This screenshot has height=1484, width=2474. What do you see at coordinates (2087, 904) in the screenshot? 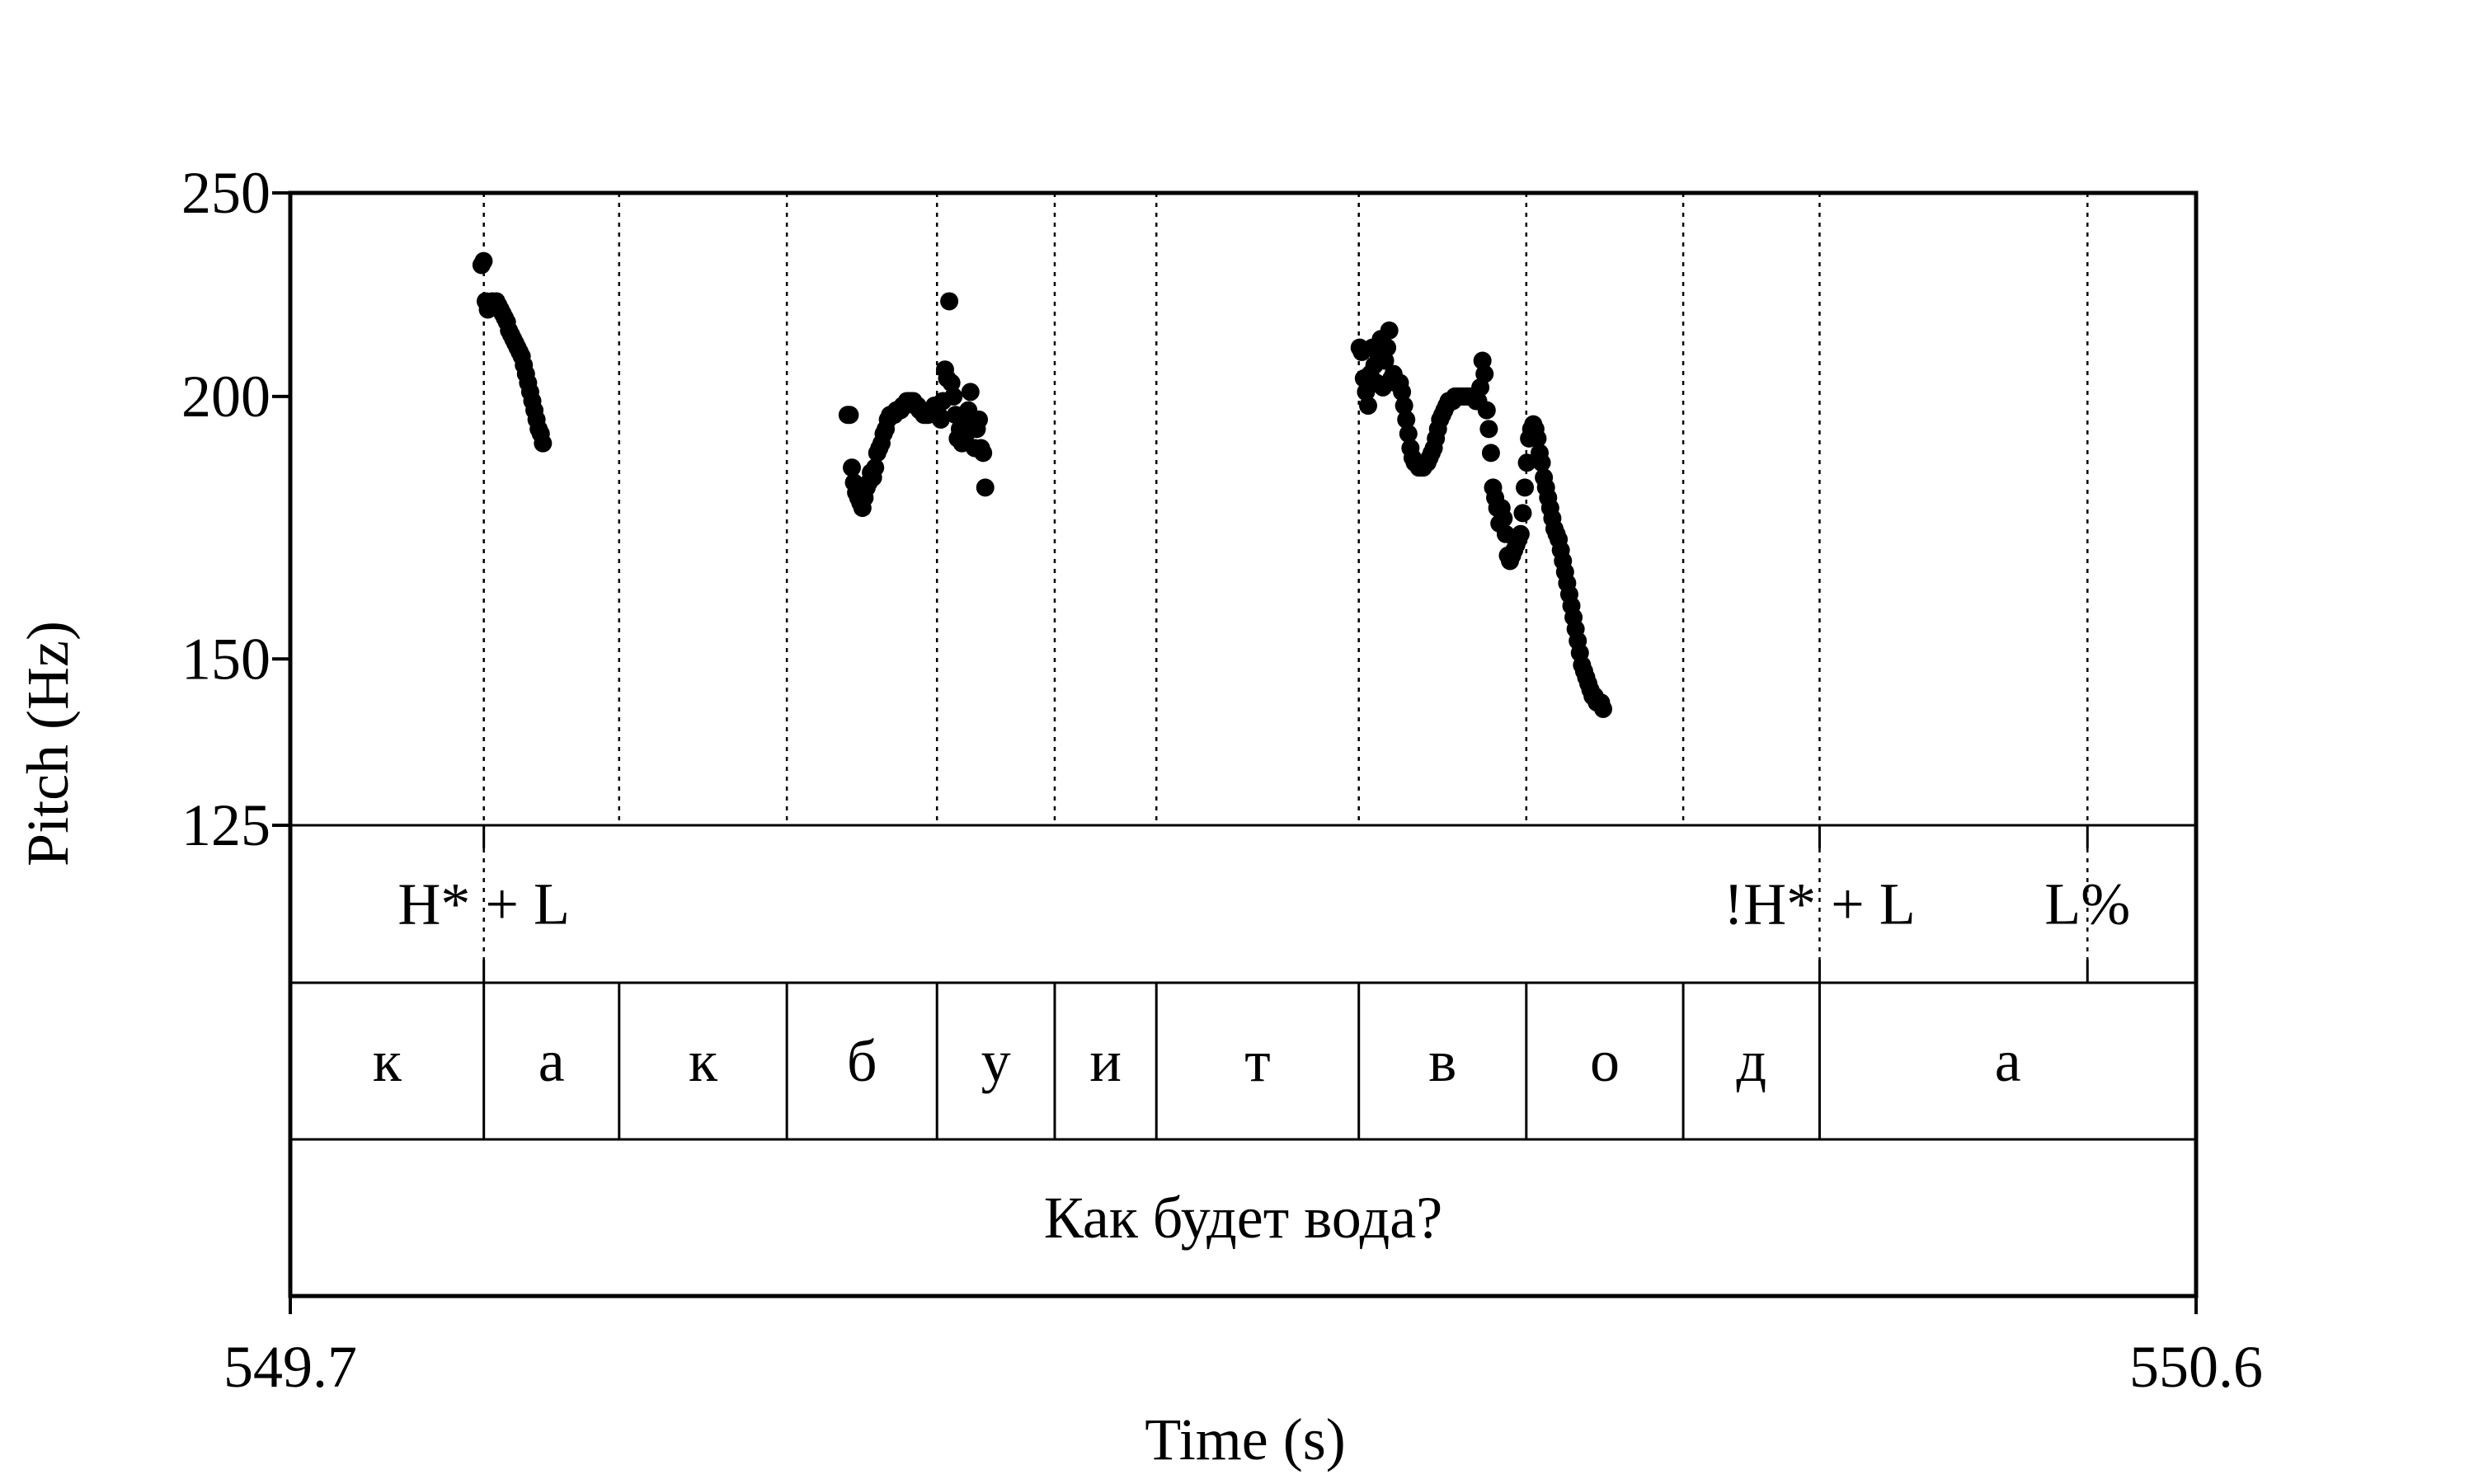
I see `tone-label: L%` at bounding box center [2087, 904].